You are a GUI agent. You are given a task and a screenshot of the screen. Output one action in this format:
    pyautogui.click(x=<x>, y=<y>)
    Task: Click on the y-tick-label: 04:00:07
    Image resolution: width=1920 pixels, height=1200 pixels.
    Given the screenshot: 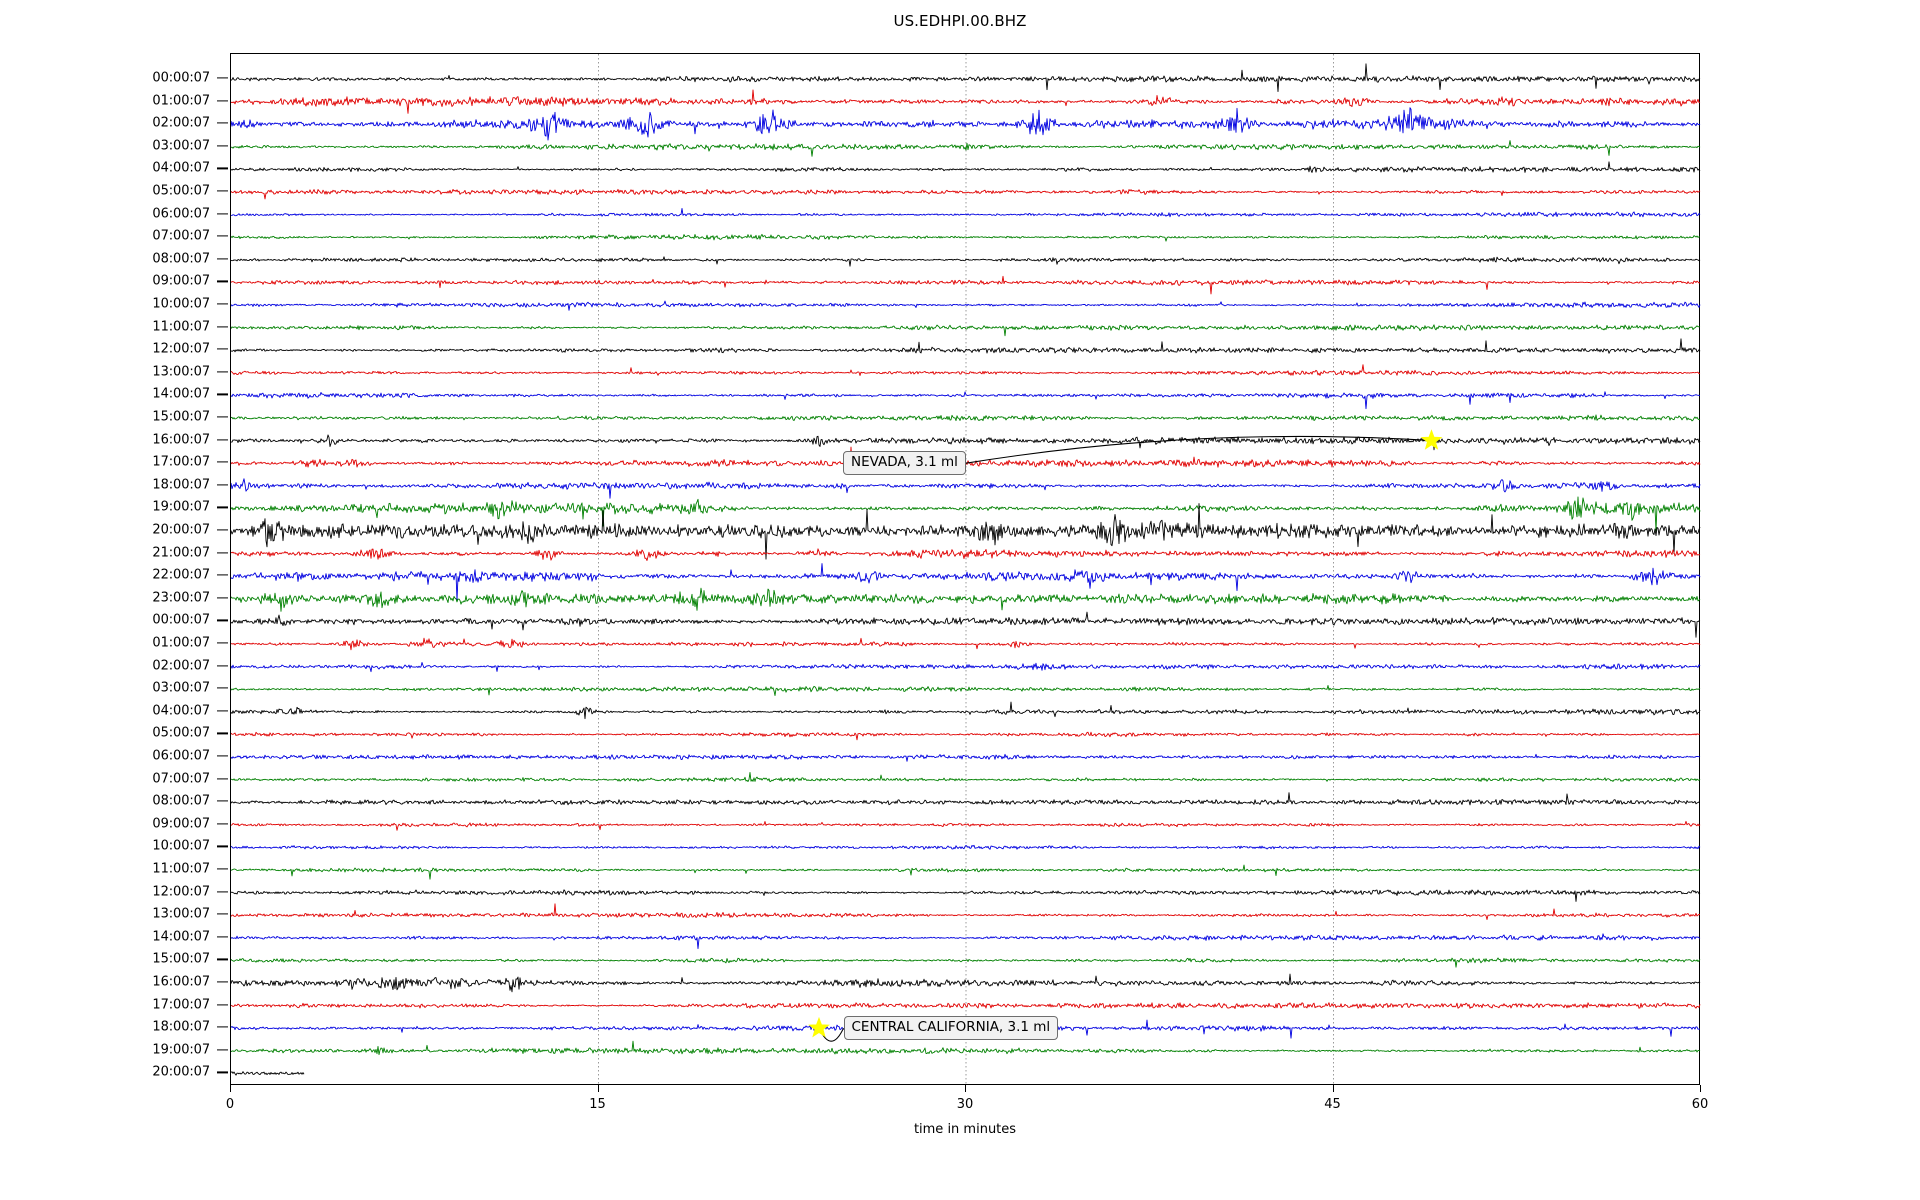 What is the action you would take?
    pyautogui.click(x=181, y=711)
    